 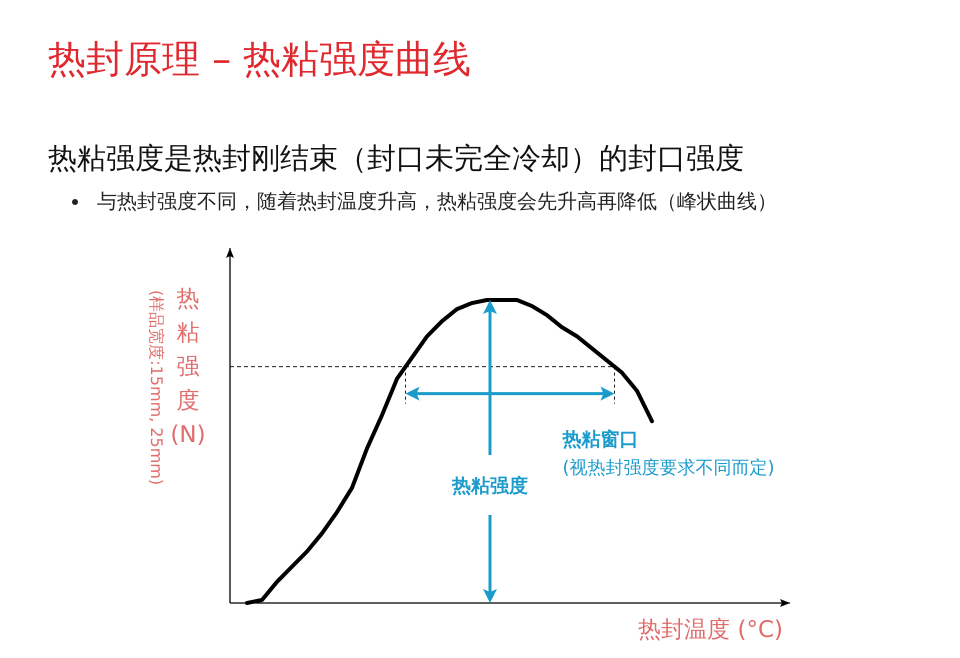 I want to click on chart-subtitle: 热粘强度是热封刚结束（封口未完全冷却）的封口强度, so click(x=396, y=158).